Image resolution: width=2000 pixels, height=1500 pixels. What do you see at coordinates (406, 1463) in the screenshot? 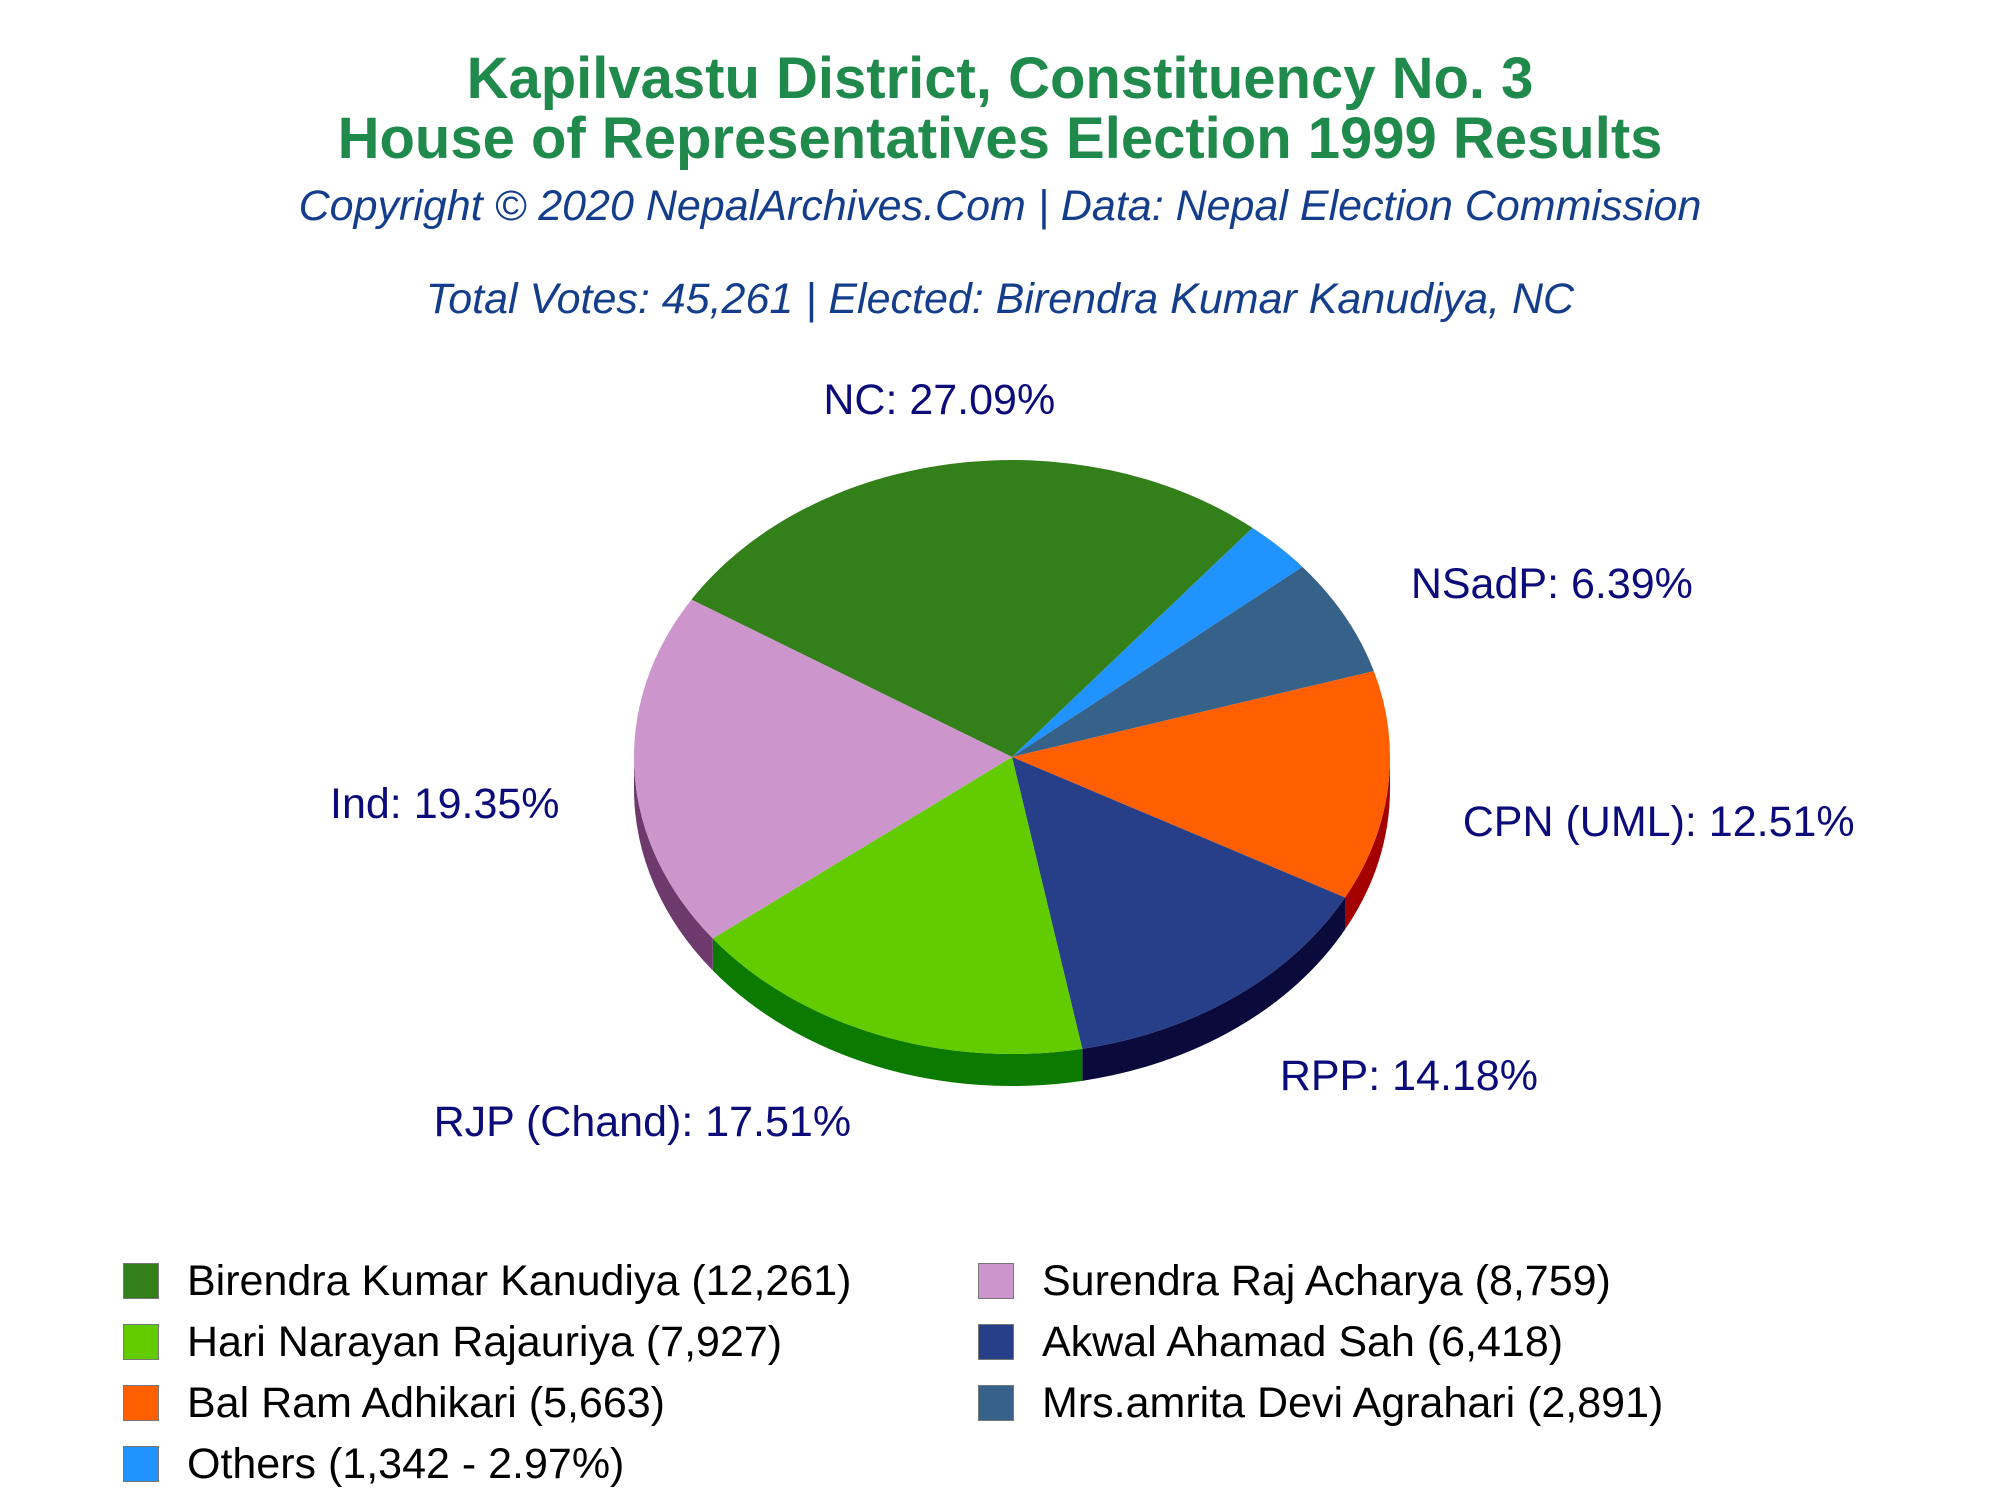
I see `legend-label: Others (1,342 - 2.97%)` at bounding box center [406, 1463].